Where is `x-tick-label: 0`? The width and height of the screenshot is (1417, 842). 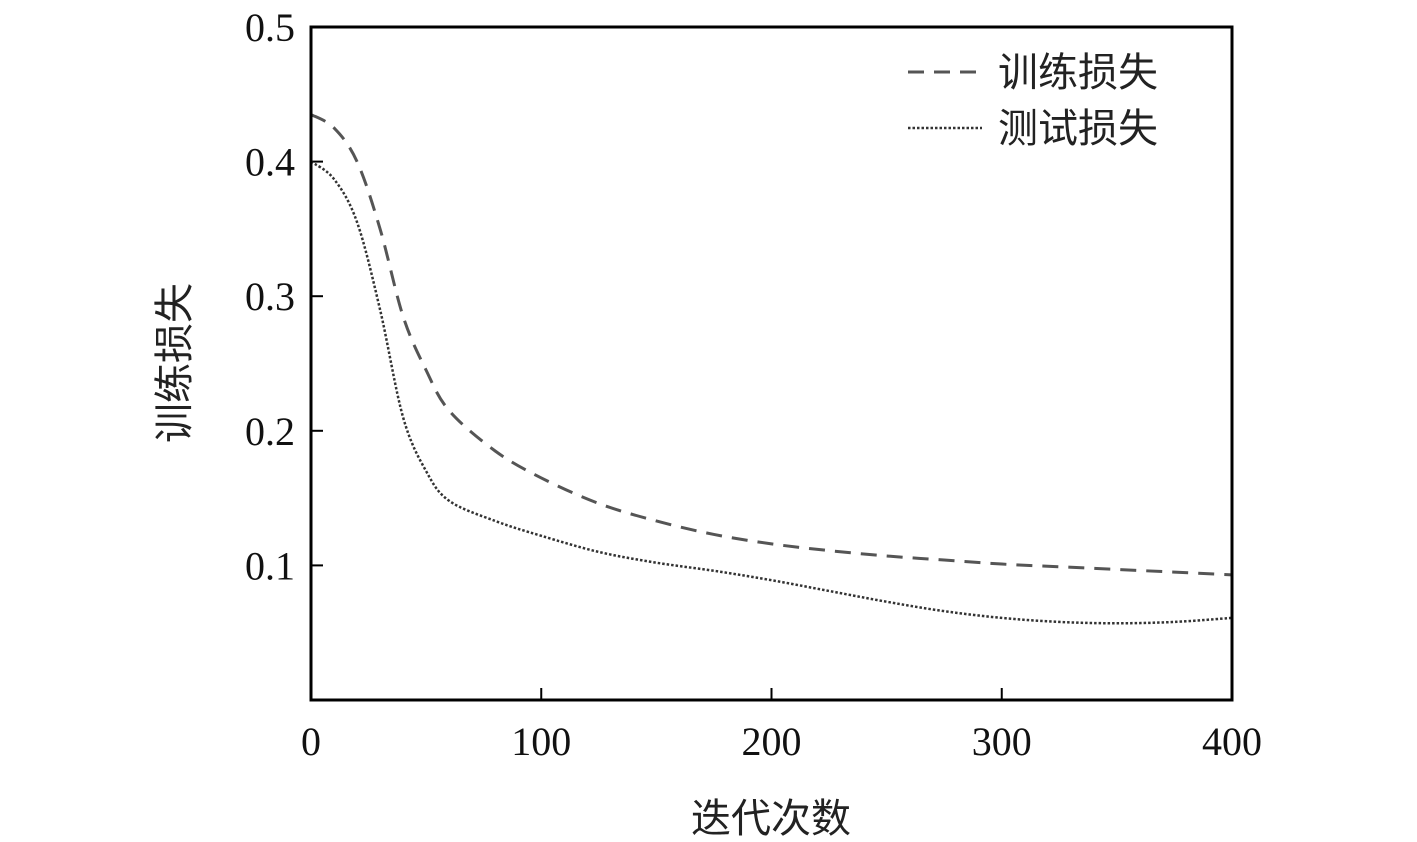
x-tick-label: 0 is located at coordinates (311, 741).